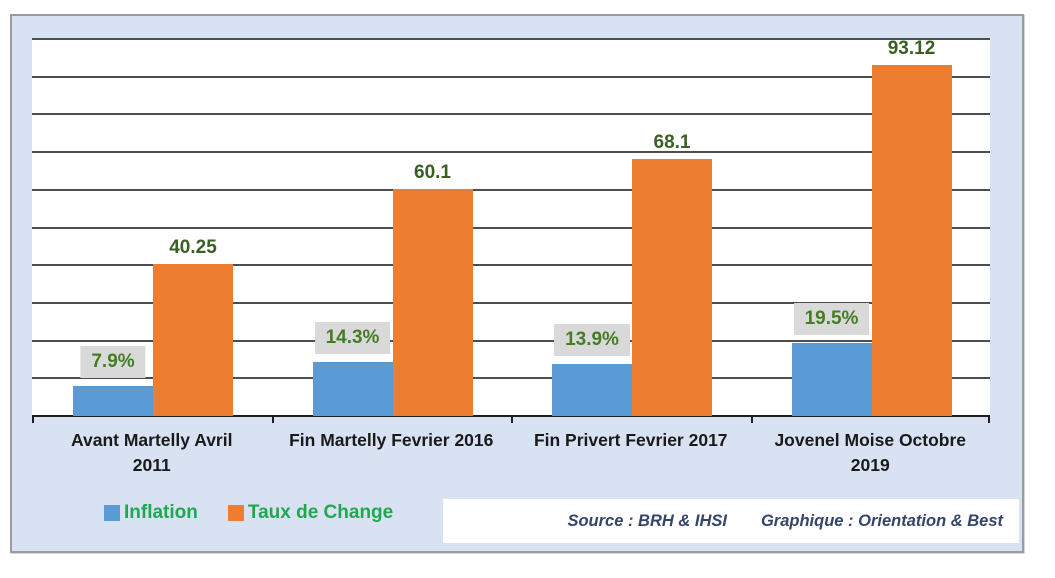 The image size is (1055, 578). What do you see at coordinates (161, 512) in the screenshot?
I see `legend-label-inflation: Inflation` at bounding box center [161, 512].